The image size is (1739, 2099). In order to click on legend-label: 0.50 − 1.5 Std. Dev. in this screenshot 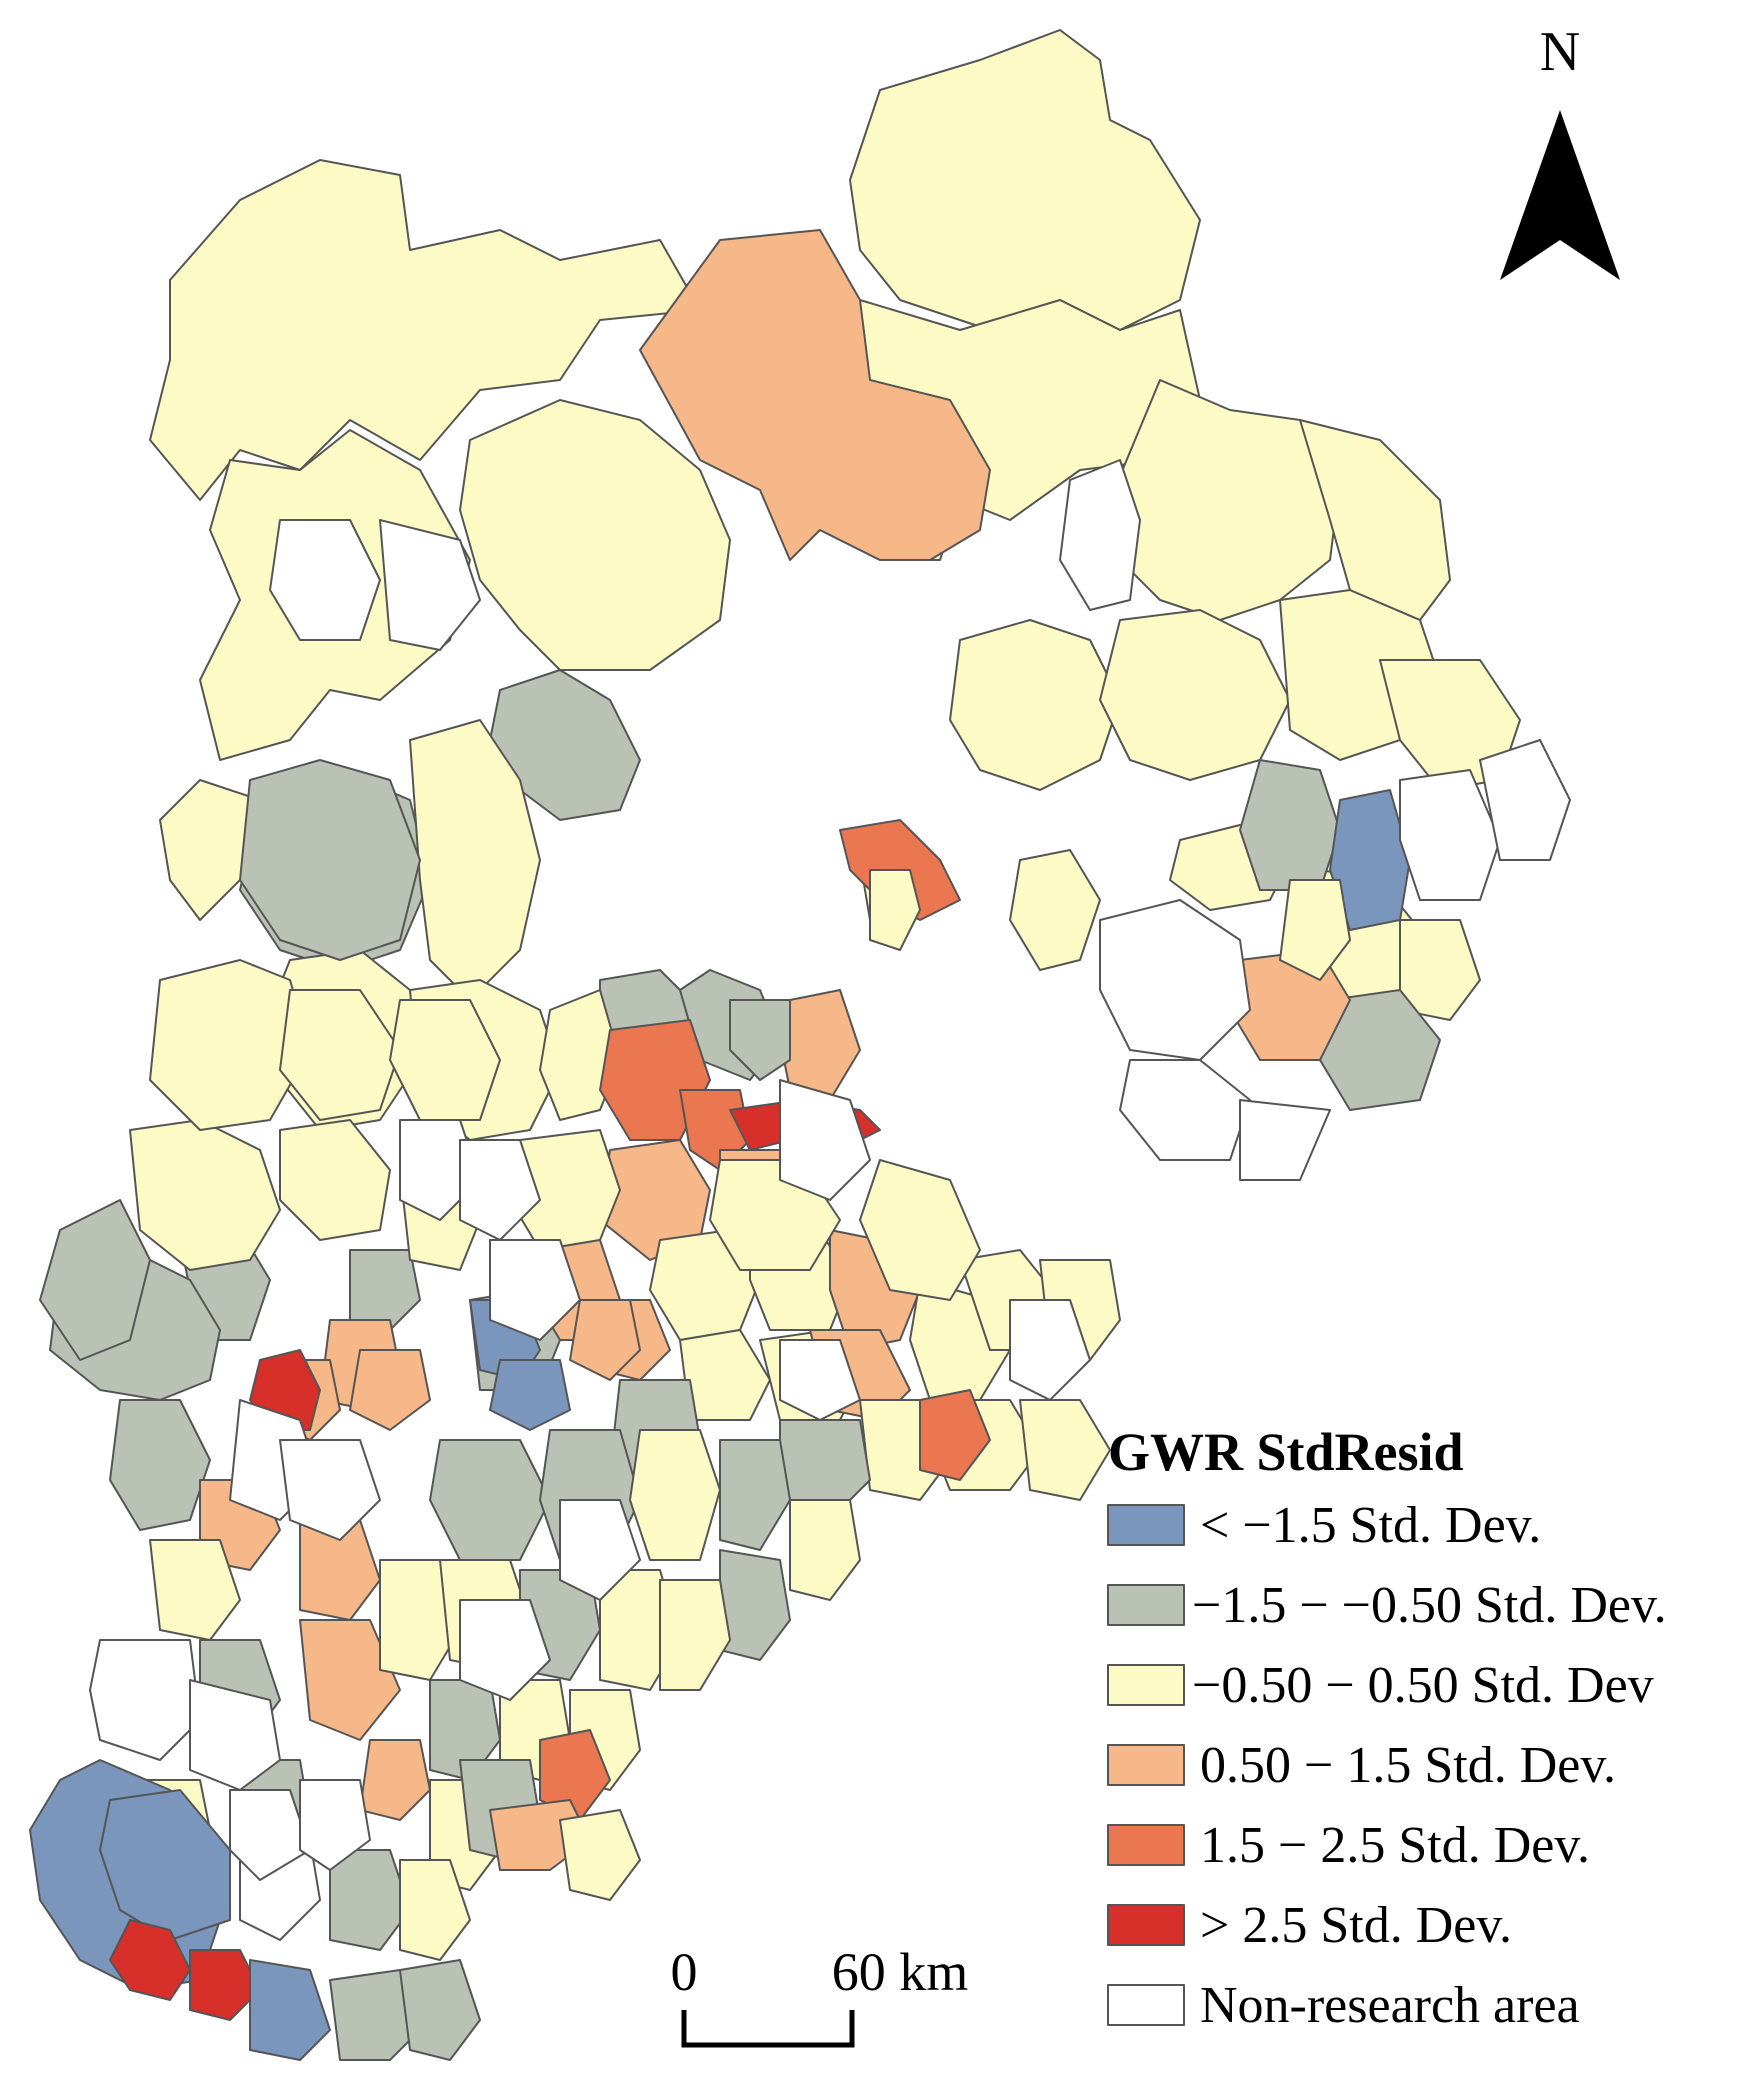, I will do `click(1408, 1765)`.